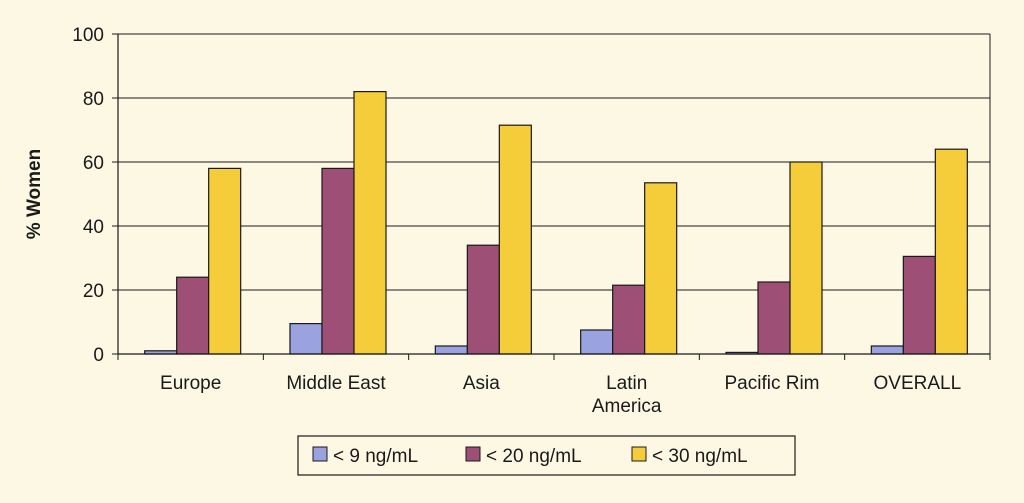 Image resolution: width=1024 pixels, height=503 pixels. Describe the element at coordinates (88, 35) in the screenshot. I see `y-tick-label: 100` at that location.